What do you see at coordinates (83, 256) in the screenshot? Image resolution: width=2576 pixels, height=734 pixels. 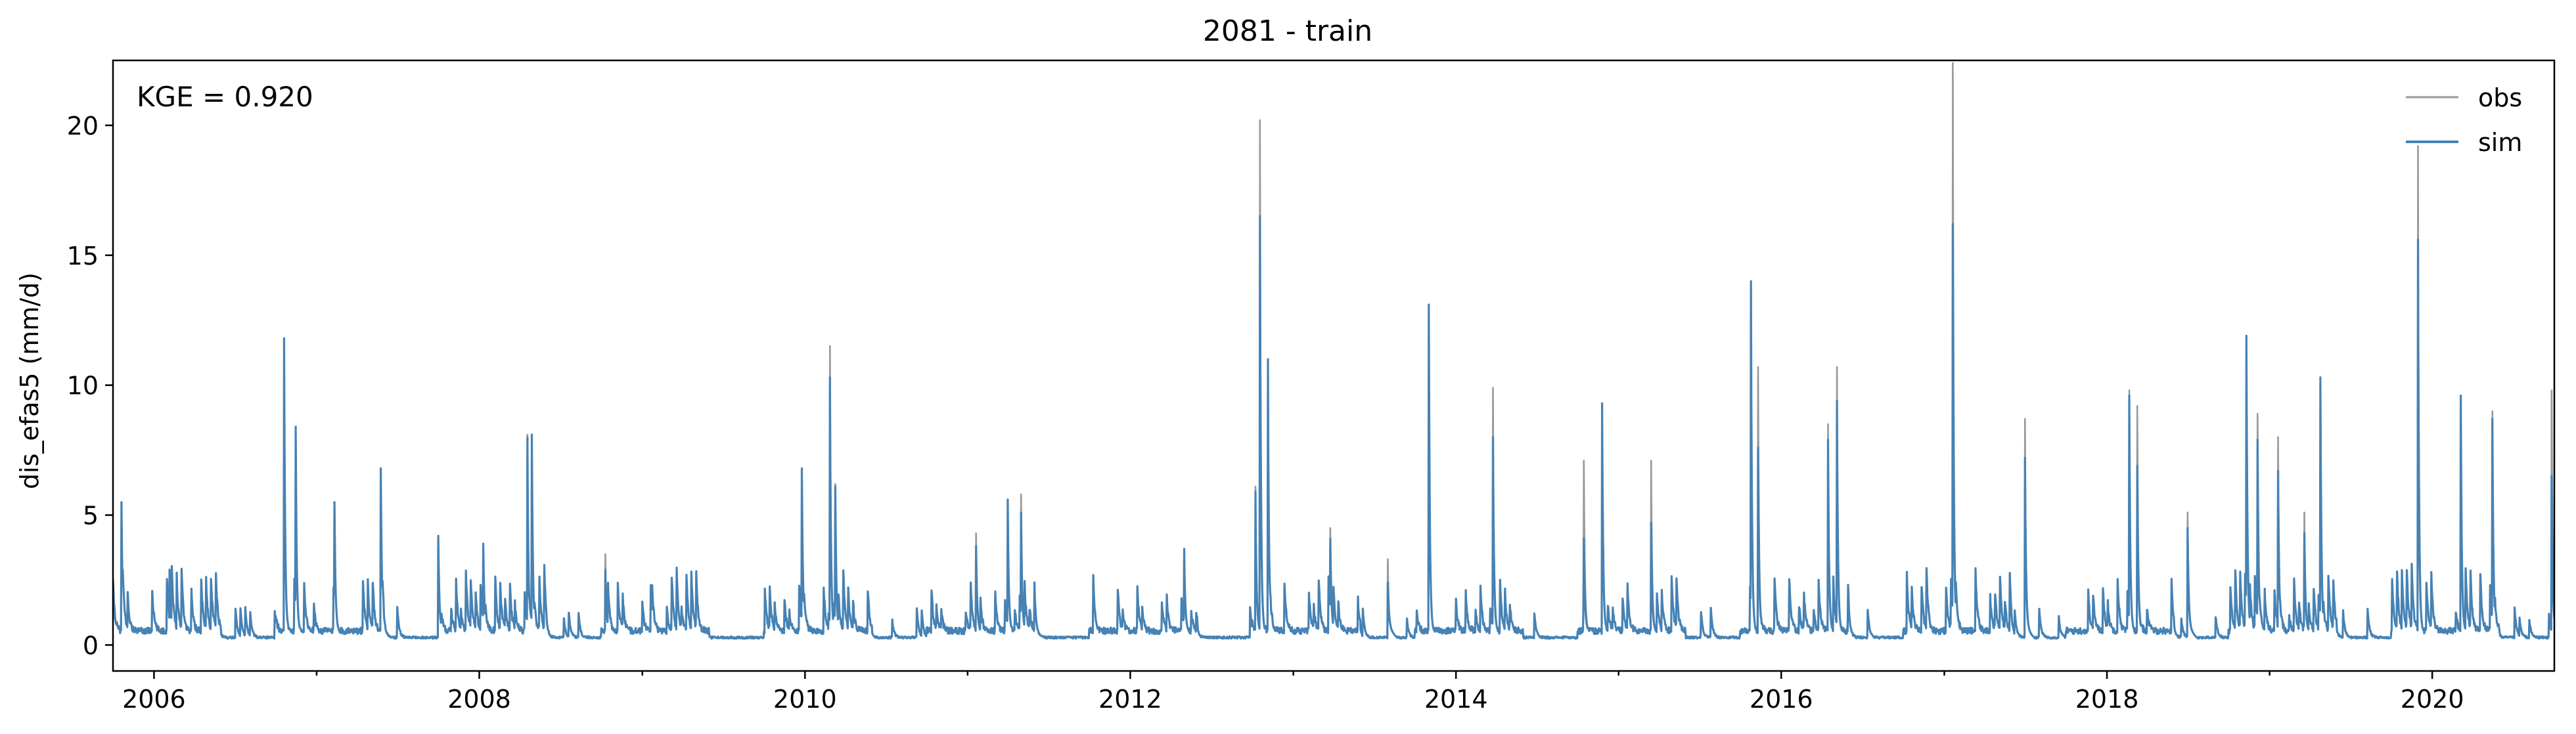 I see `y-tick-label: 15` at bounding box center [83, 256].